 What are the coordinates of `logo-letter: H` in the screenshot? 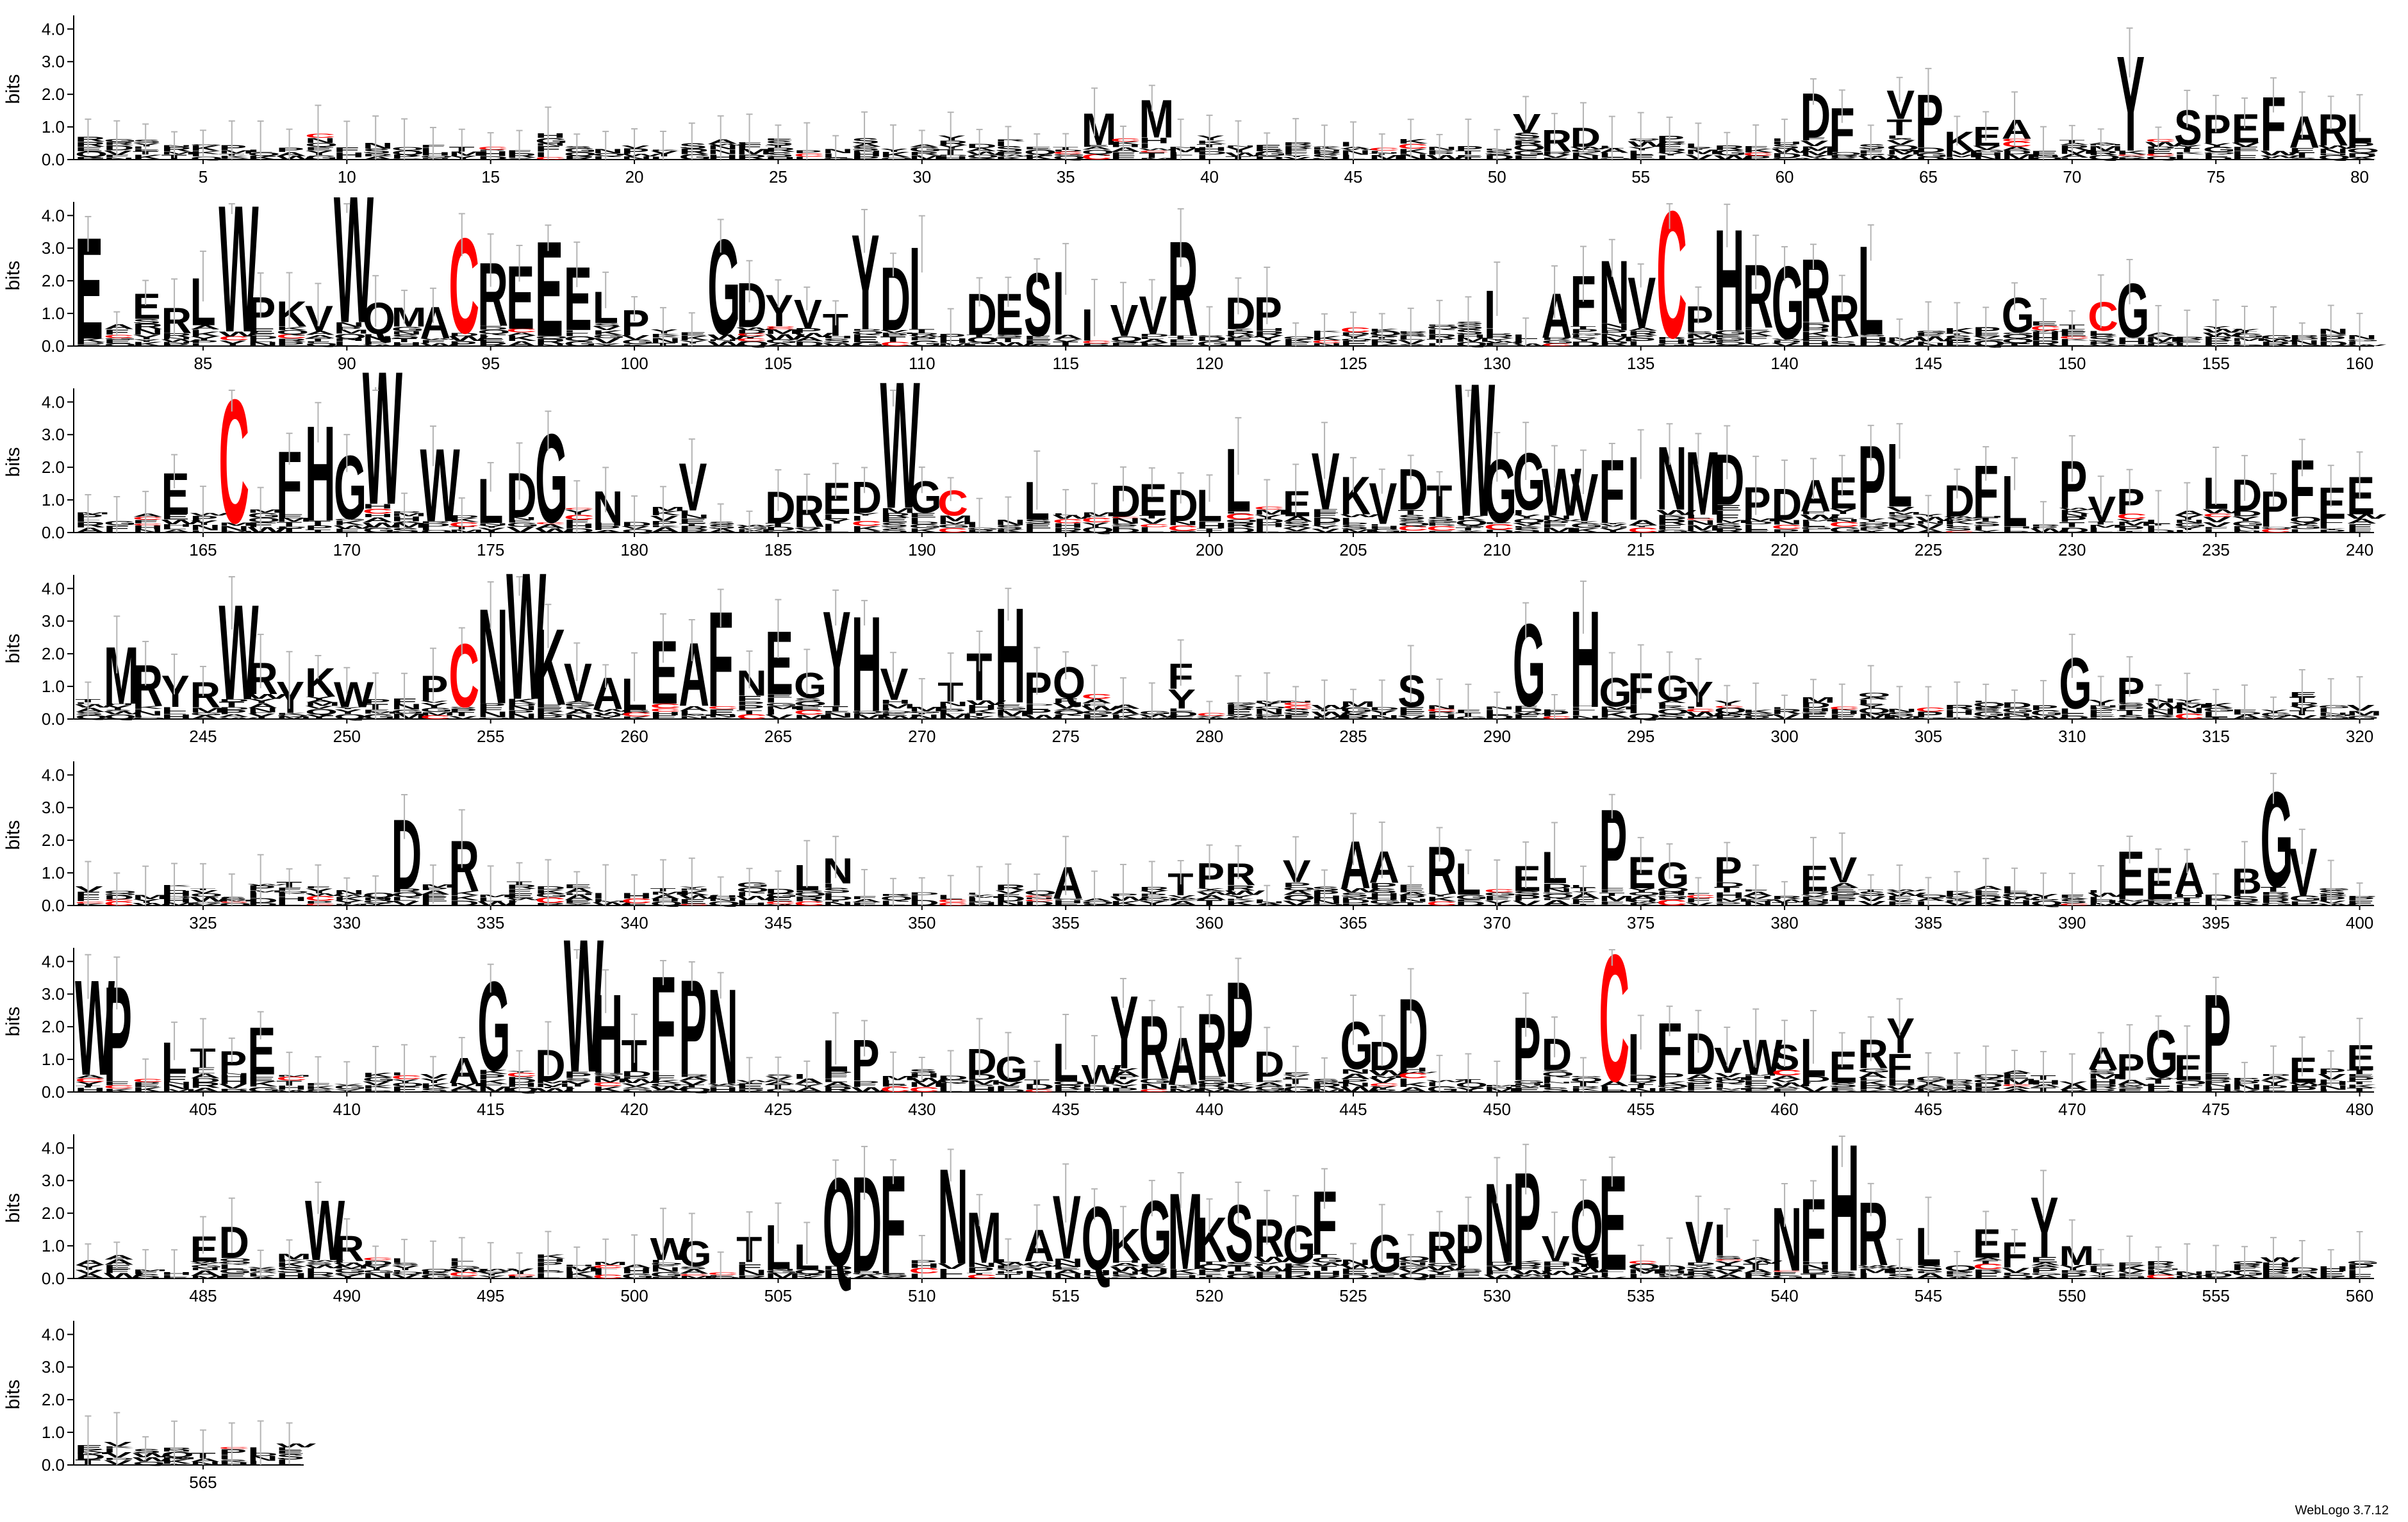 It's located at (1816, 329).